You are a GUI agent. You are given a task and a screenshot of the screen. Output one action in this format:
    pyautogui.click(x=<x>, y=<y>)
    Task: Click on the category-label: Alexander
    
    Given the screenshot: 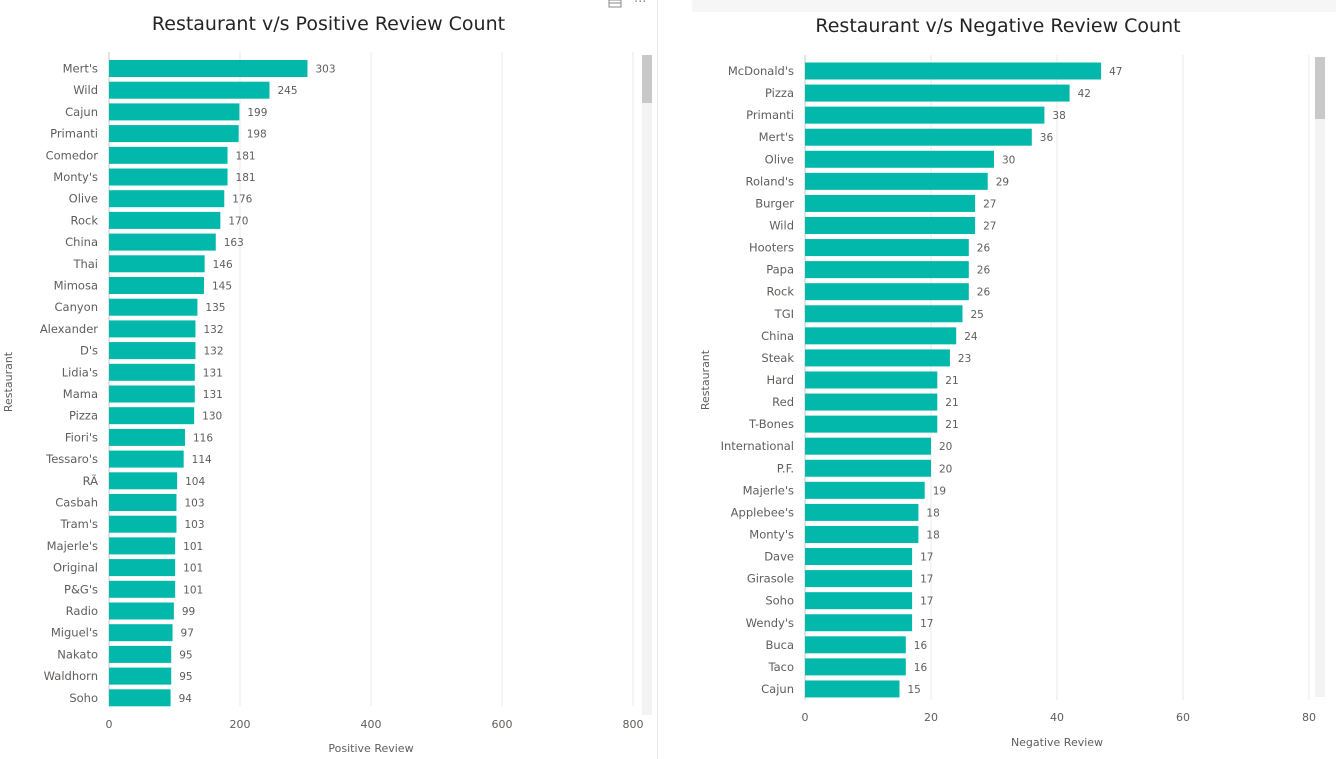 What is the action you would take?
    pyautogui.click(x=69, y=329)
    